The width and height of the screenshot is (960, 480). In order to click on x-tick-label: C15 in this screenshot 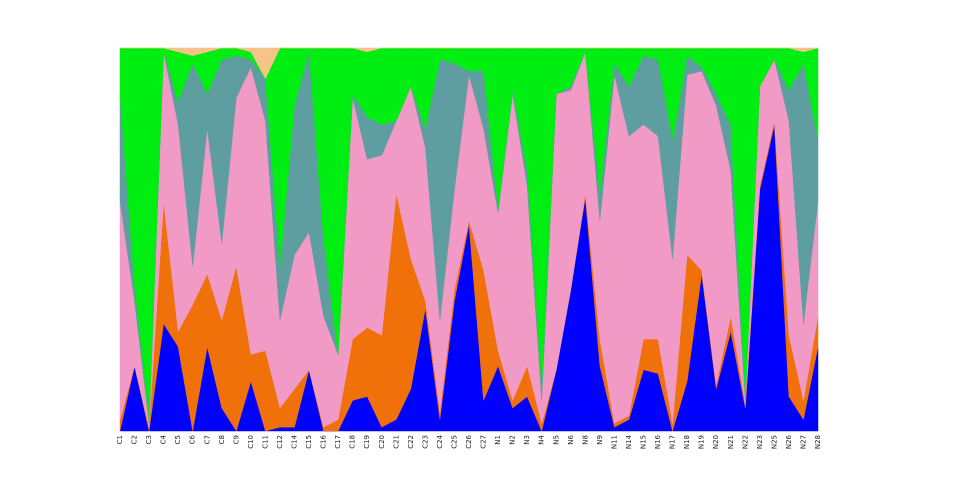, I will do `click(309, 442)`.